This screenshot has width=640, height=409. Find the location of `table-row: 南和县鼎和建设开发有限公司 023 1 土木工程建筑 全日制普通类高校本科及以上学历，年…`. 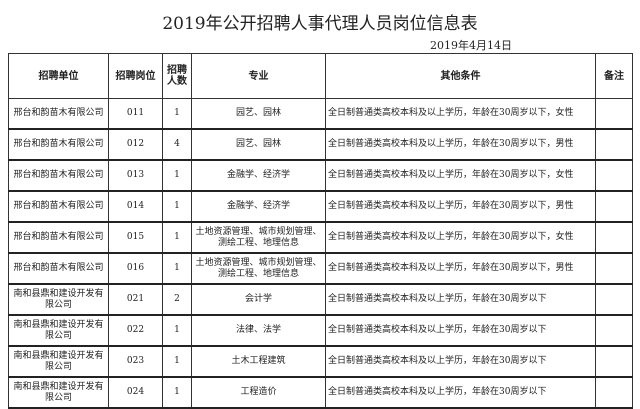

table-row: 南和县鼎和建设开发有限公司 023 1 土木工程建筑 全日制普通类高校本科及以上学历，年… is located at coordinates (320, 361).